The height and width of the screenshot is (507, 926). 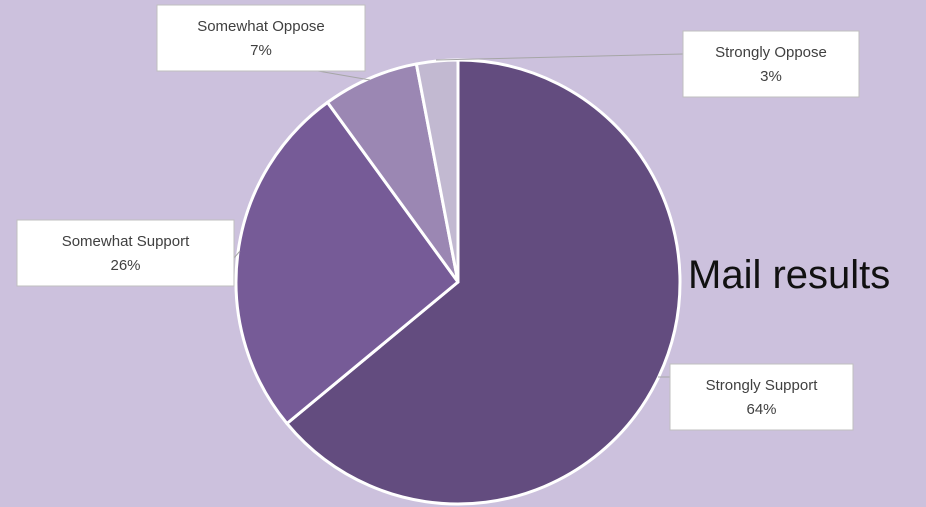 I want to click on pie-slice-strongly-oppose, so click(x=437, y=171).